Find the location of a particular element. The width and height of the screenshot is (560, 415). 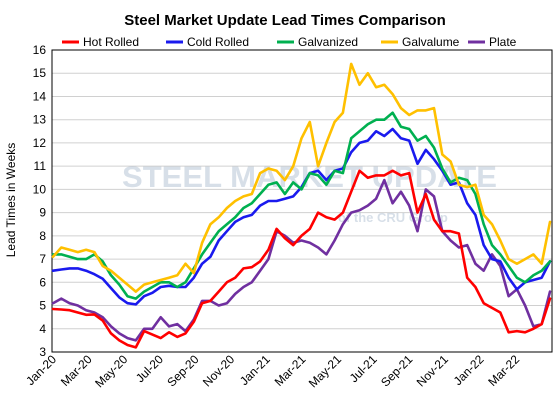

y-tick-label: 12 is located at coordinates (40, 143).